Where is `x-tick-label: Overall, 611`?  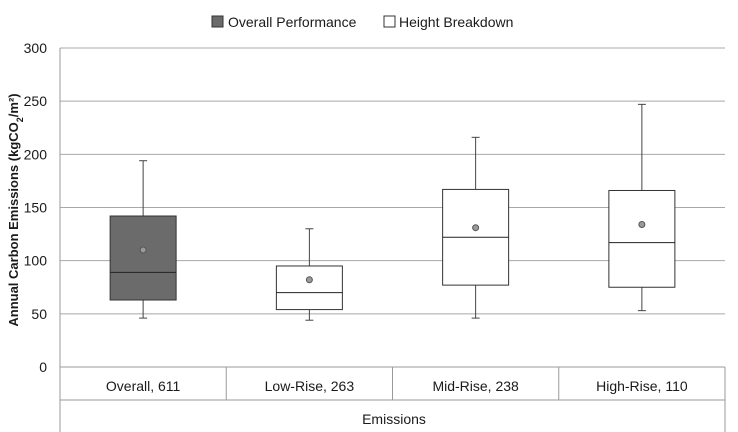 x-tick-label: Overall, 611 is located at coordinates (143, 386).